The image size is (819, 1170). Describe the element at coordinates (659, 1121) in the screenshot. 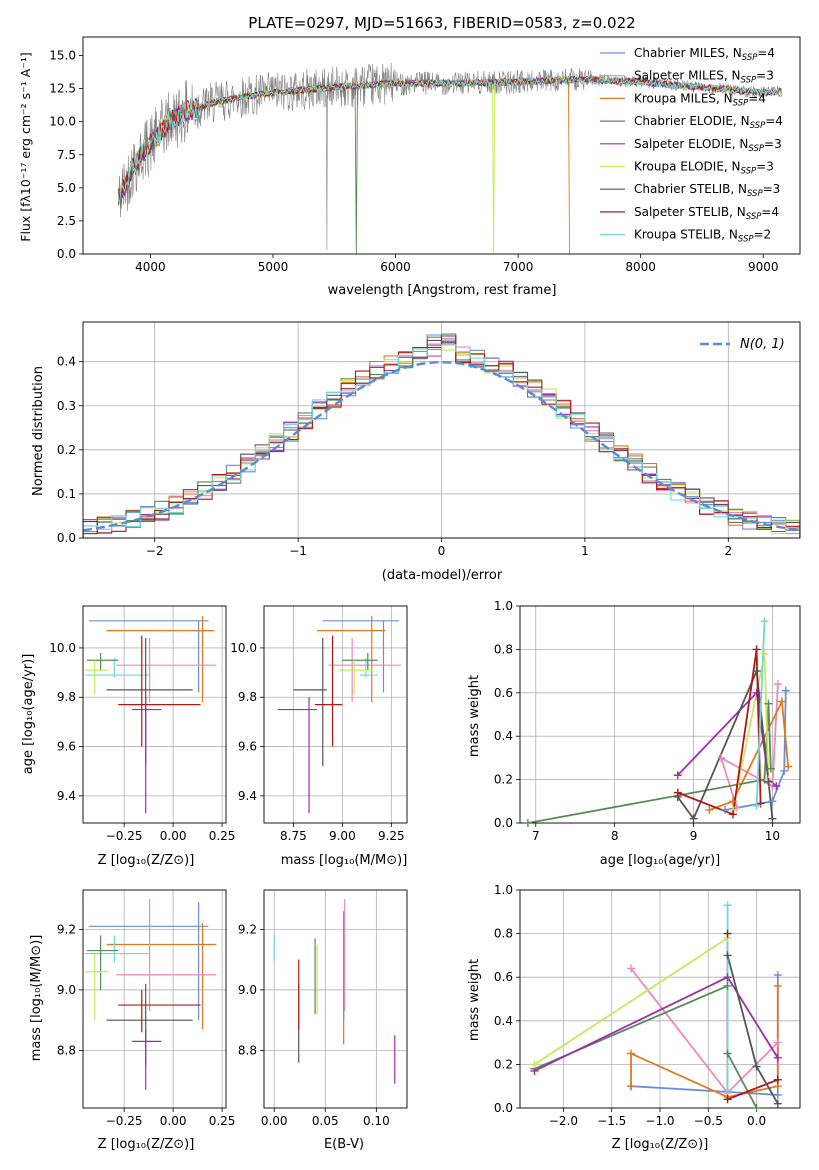

I see `x-tick-label: −1.0` at that location.